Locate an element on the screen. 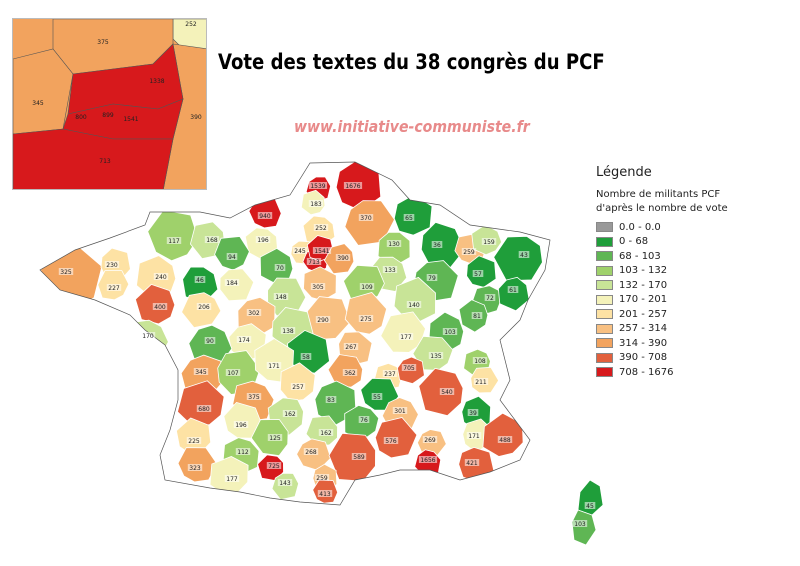 The width and height of the screenshot is (800, 566). legend-class-5: 170 - 201 is located at coordinates (696, 300).